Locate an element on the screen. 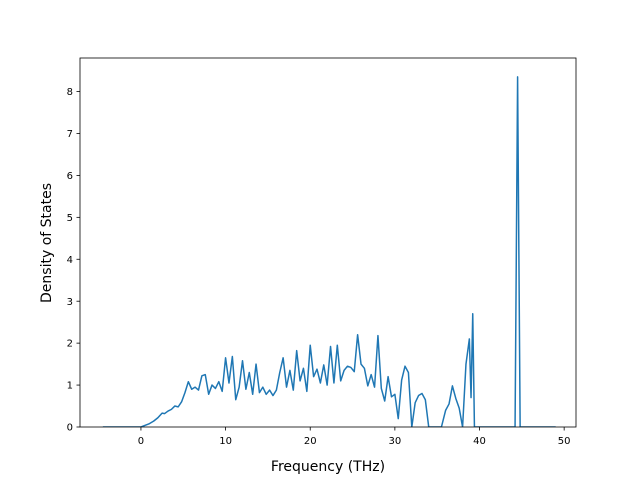  y-tick-label: 8 is located at coordinates (70, 92).